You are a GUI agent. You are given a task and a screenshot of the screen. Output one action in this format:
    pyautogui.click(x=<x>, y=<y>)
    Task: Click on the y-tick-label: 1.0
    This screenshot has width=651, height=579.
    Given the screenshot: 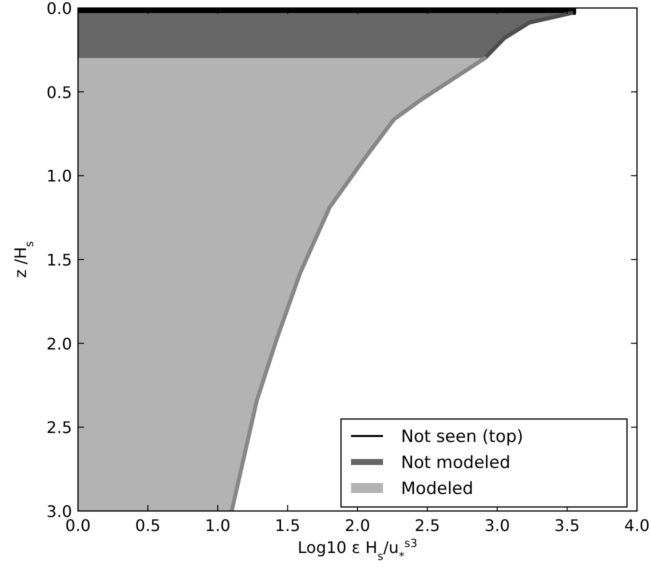 What is the action you would take?
    pyautogui.click(x=59, y=176)
    